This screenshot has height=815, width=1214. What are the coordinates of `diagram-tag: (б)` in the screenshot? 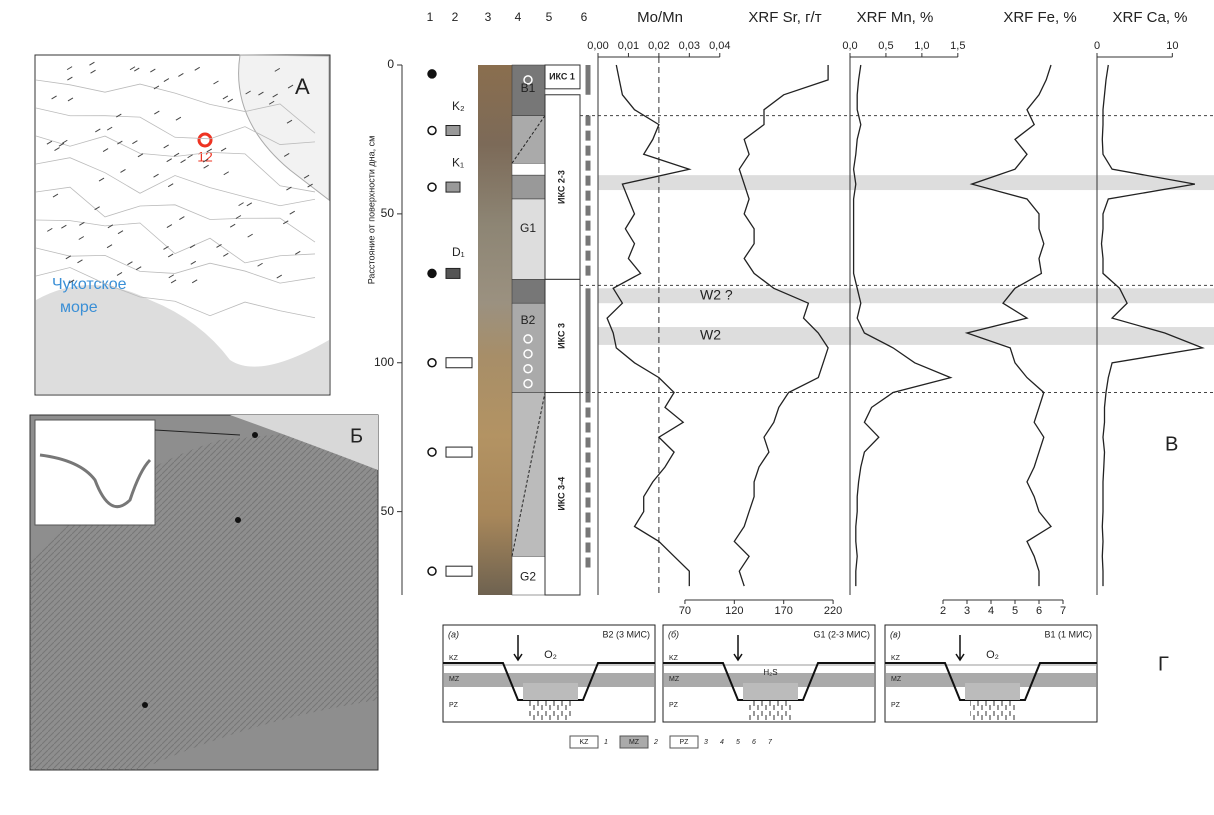 It's located at (673, 634).